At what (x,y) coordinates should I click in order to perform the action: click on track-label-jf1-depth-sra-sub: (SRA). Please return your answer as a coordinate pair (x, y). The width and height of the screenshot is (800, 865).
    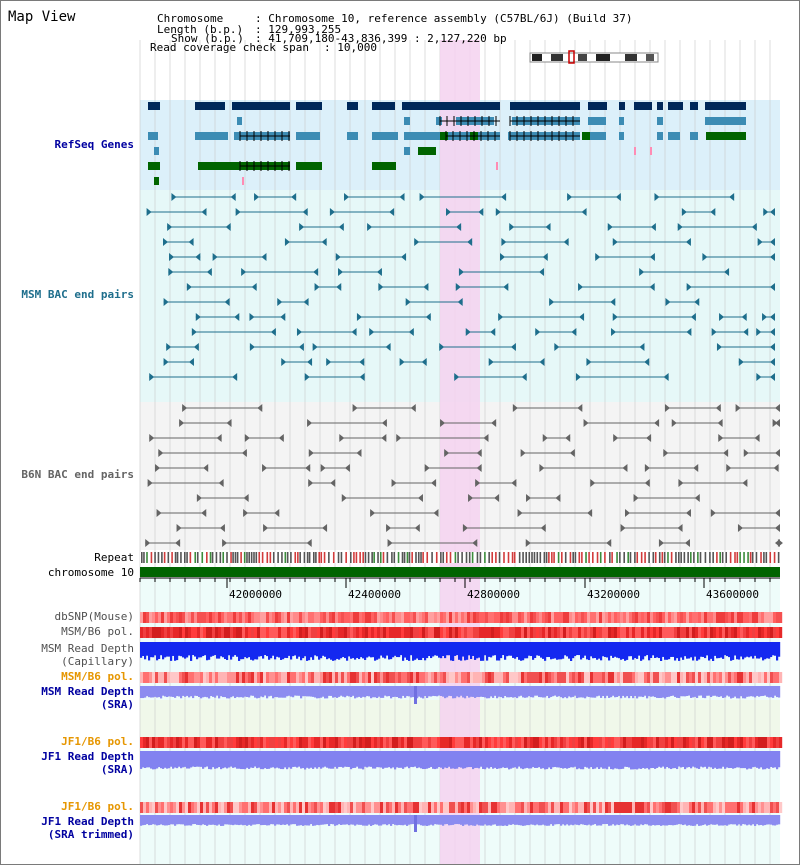
    Looking at the image, I should click on (117, 769).